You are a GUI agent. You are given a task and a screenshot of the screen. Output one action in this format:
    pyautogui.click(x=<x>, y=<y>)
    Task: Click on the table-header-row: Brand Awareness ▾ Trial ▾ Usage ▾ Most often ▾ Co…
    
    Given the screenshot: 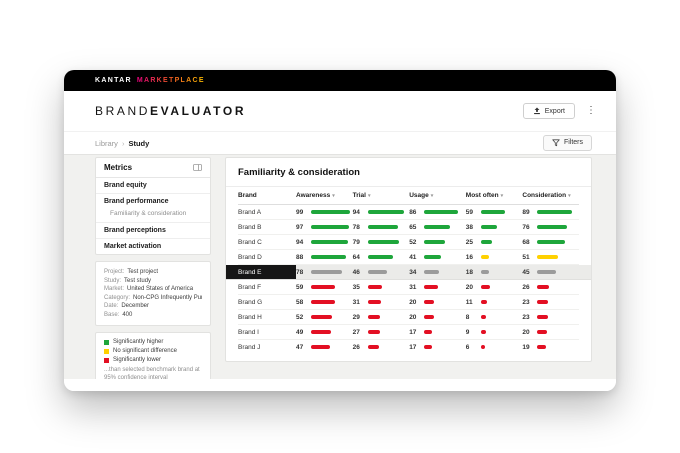 What is the action you would take?
    pyautogui.click(x=408, y=196)
    